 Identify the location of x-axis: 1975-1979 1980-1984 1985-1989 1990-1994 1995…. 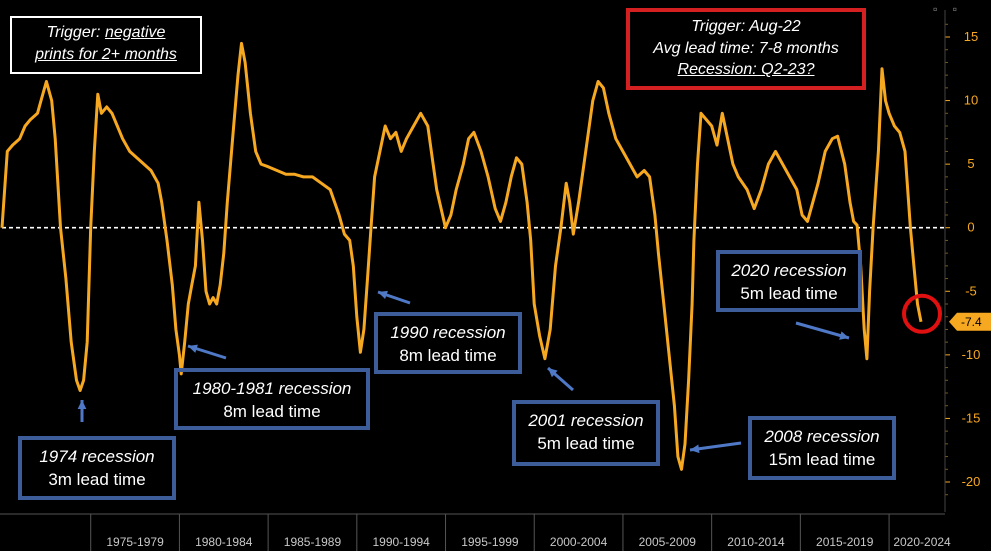
(475, 532).